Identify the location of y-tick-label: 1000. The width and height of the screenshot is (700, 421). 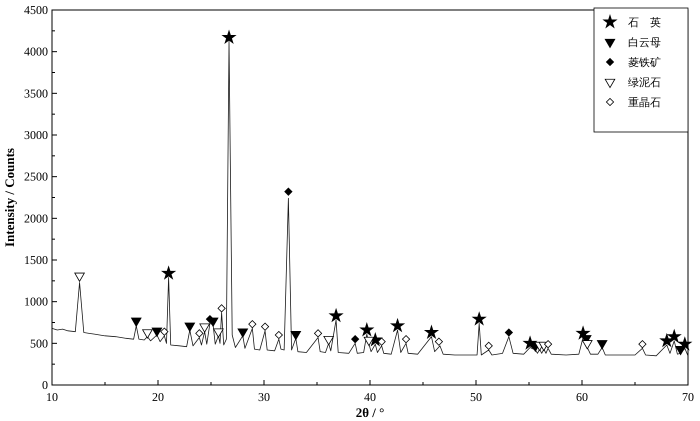
(36, 301).